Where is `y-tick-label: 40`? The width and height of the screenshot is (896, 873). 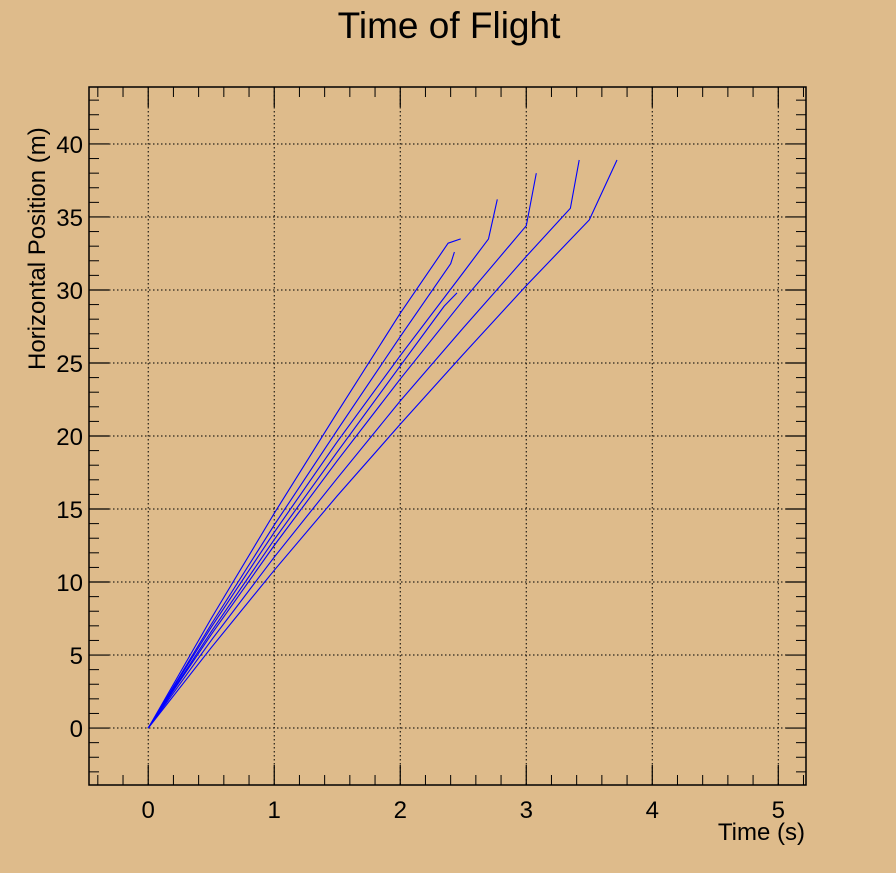
y-tick-label: 40 is located at coordinates (69, 145).